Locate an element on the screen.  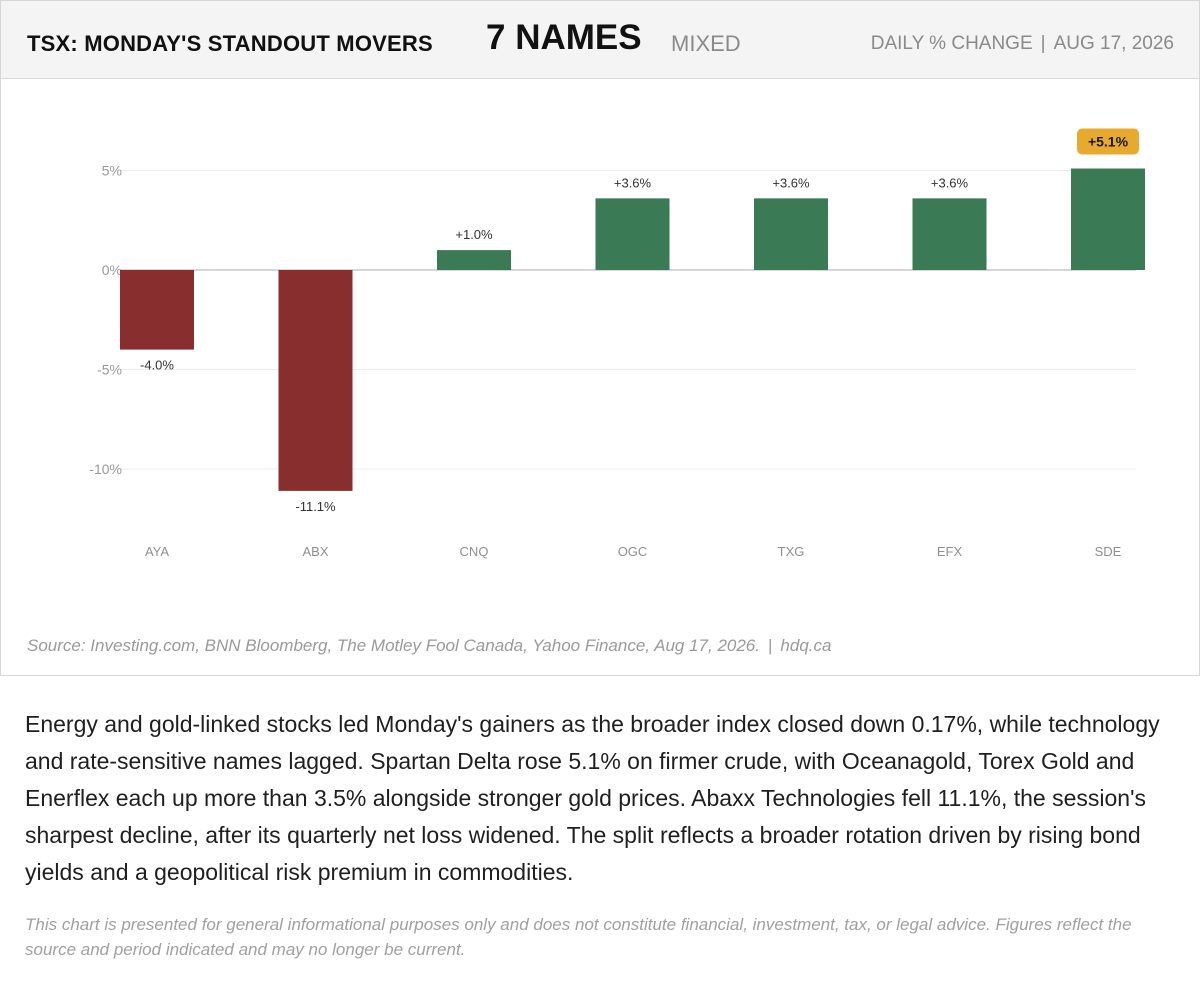
bar-abx is located at coordinates (315, 380).